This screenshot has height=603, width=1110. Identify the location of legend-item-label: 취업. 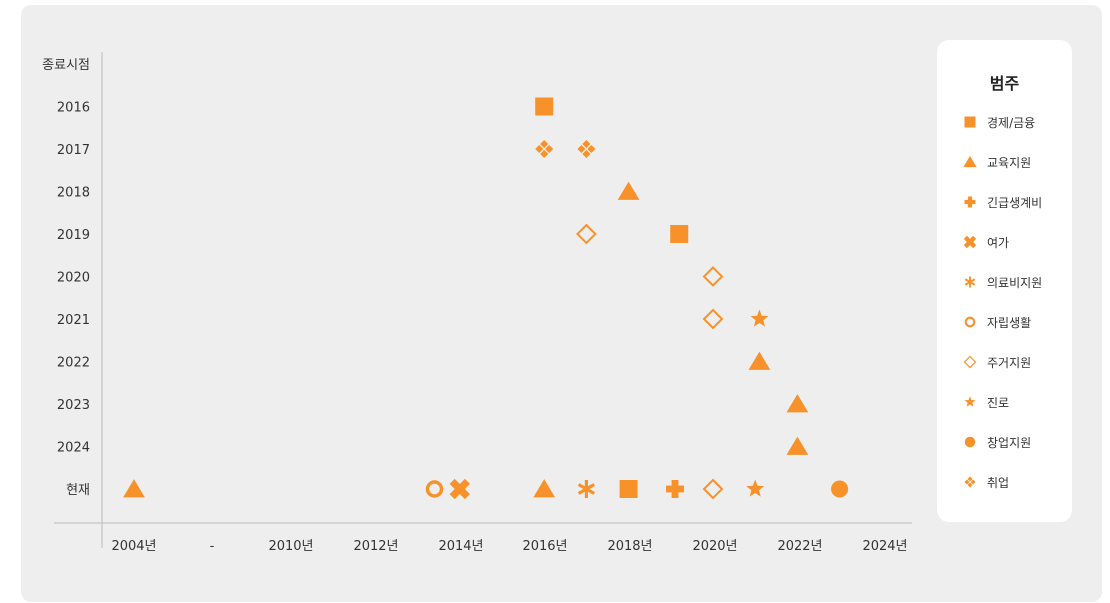
(998, 482).